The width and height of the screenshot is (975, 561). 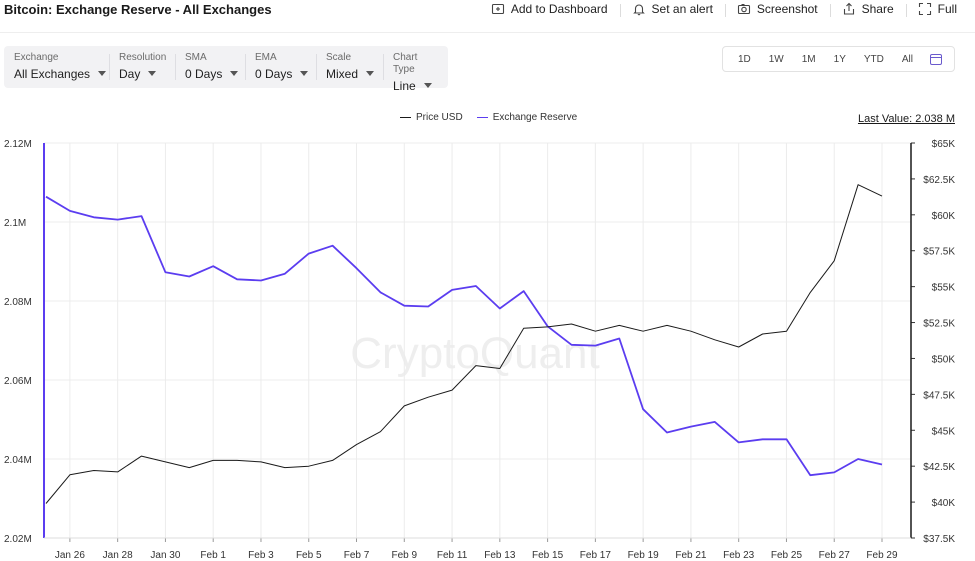 I want to click on camera-icon, so click(x=743, y=9).